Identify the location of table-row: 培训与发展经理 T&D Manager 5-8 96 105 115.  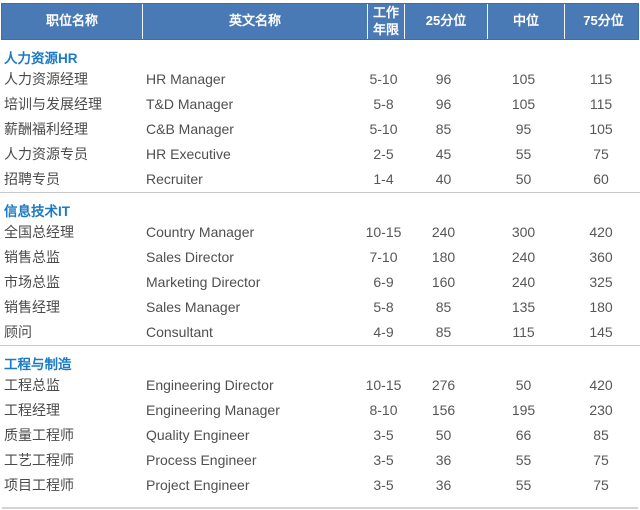
(320, 103).